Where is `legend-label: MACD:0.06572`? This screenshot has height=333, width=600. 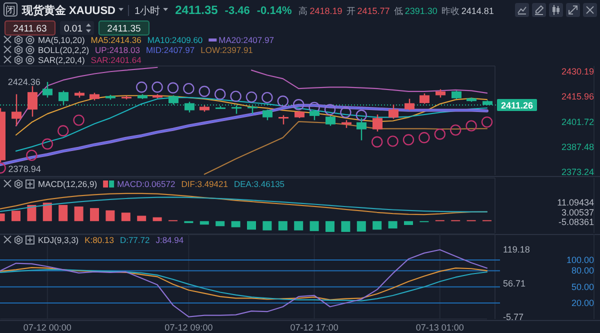
legend-label: MACD:0.06572 is located at coordinates (146, 184).